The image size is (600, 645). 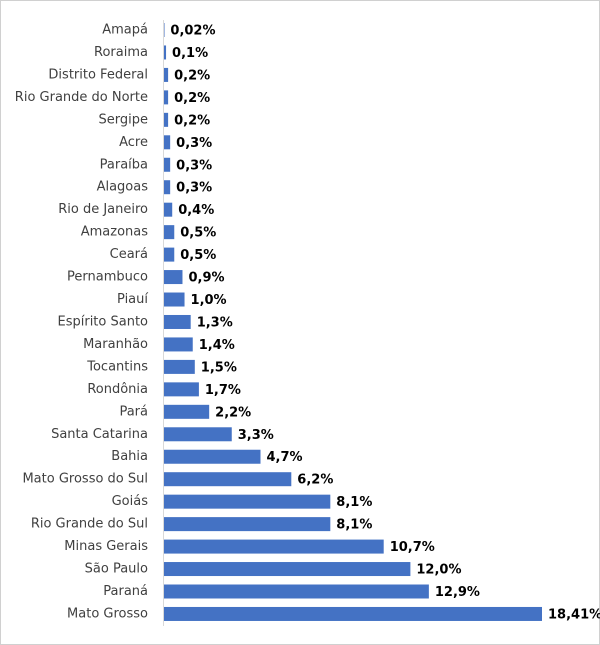 I want to click on category-label: Mato Grosso, so click(x=107, y=613).